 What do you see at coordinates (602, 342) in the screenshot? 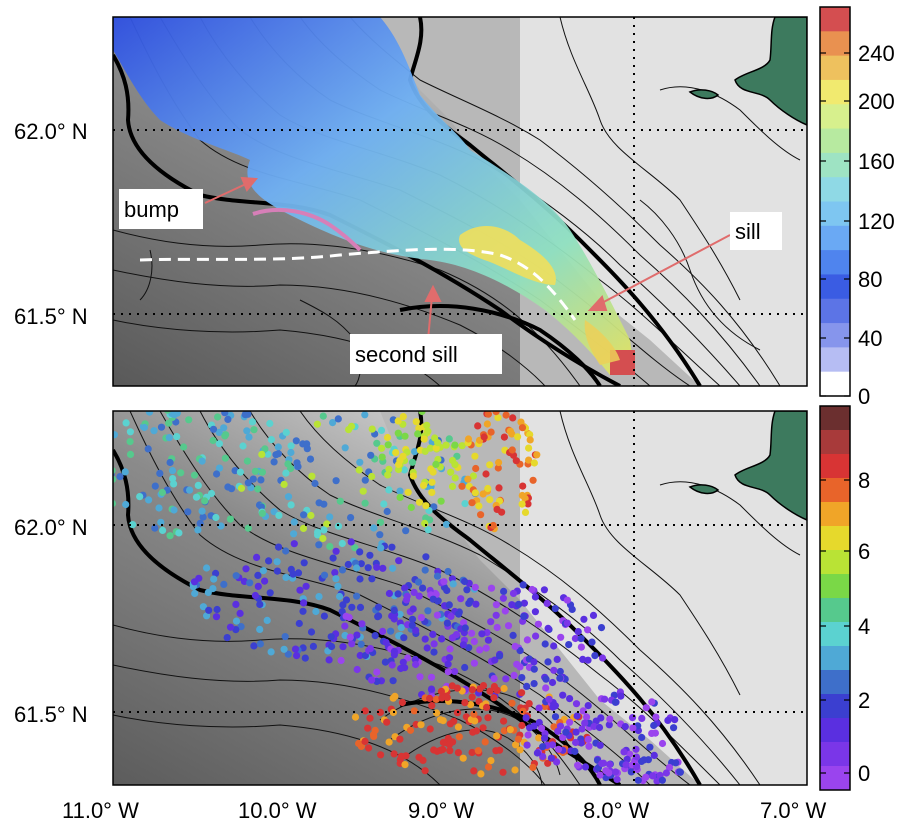
I see `top-lower-plume` at bounding box center [602, 342].